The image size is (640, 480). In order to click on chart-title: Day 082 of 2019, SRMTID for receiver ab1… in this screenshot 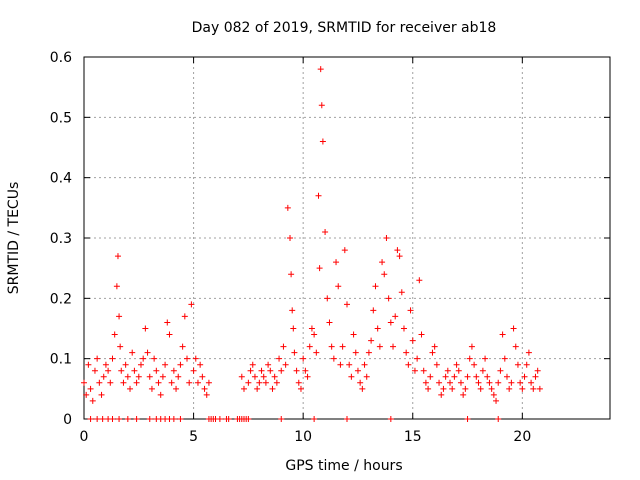, I will do `click(344, 28)`.